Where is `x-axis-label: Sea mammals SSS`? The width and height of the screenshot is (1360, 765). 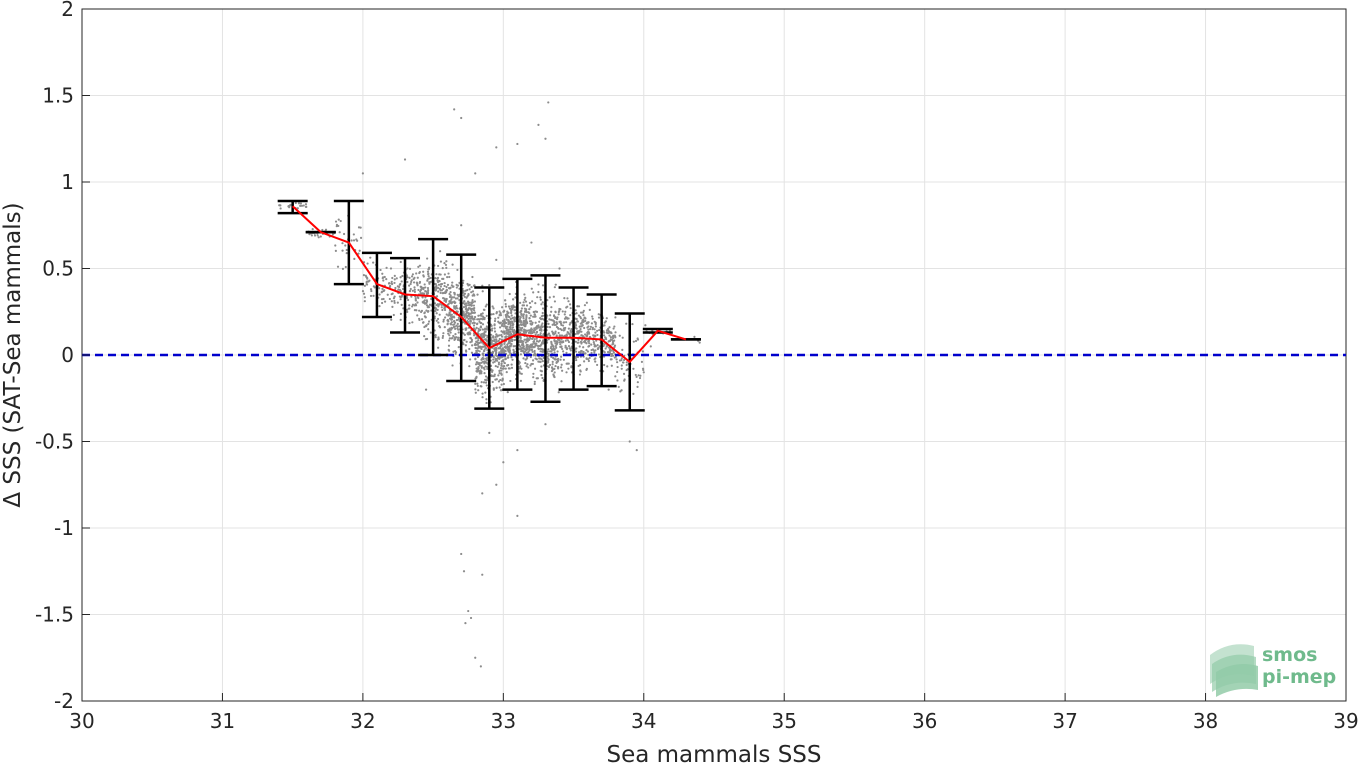 x-axis-label: Sea mammals SSS is located at coordinates (713, 753).